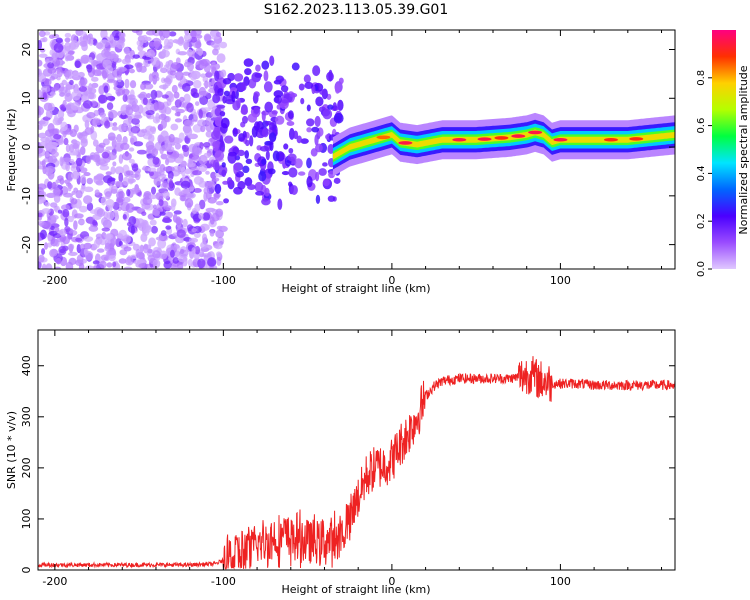  Describe the element at coordinates (701, 78) in the screenshot. I see `colorbar-tick-label: 0.8` at that location.